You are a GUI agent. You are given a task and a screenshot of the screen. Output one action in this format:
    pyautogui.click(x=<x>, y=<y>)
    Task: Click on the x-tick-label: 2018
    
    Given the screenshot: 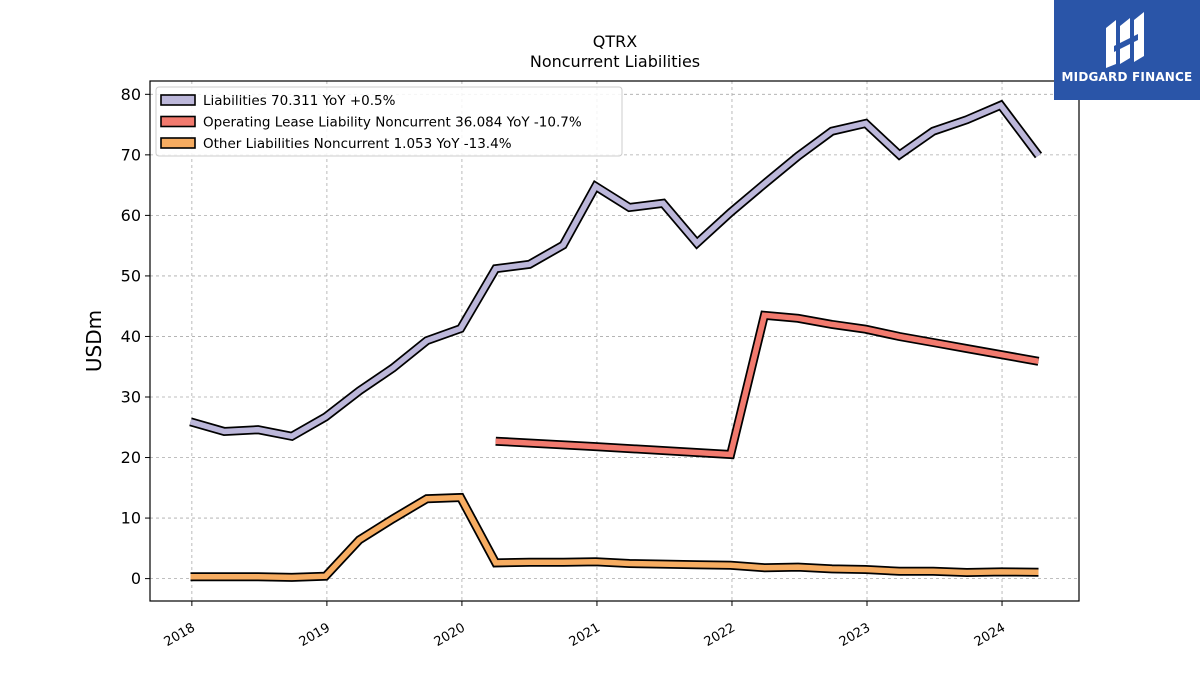 What is the action you would take?
    pyautogui.click(x=180, y=635)
    